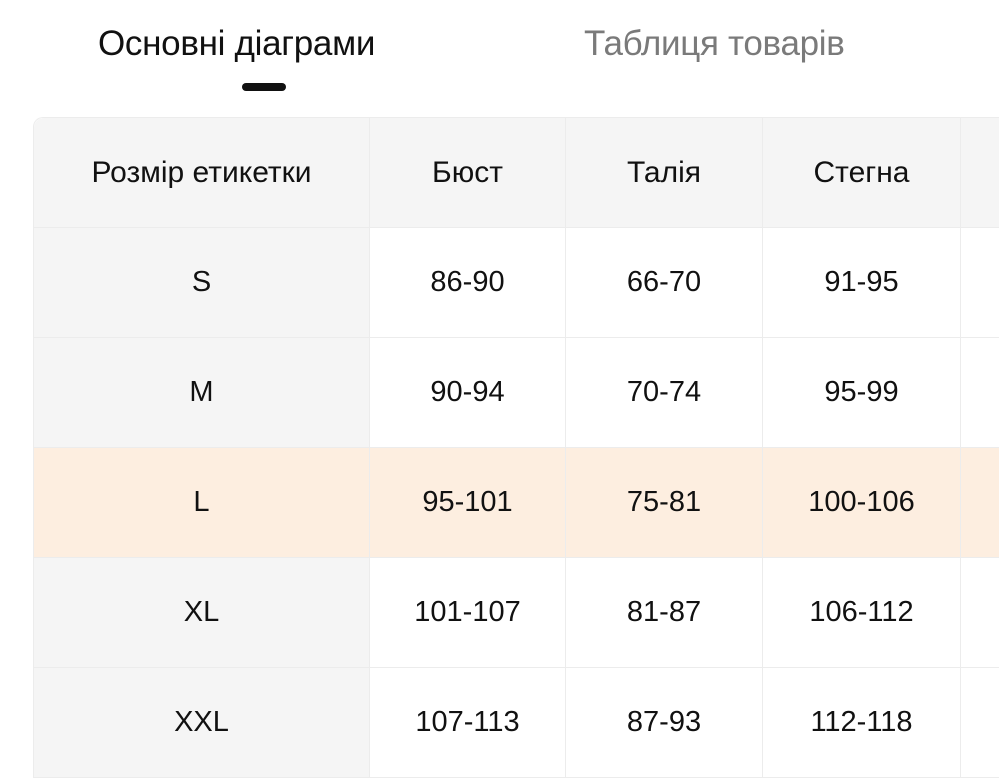  I want to click on table-row: S 86-90 66-70 91-95, so click(516, 283).